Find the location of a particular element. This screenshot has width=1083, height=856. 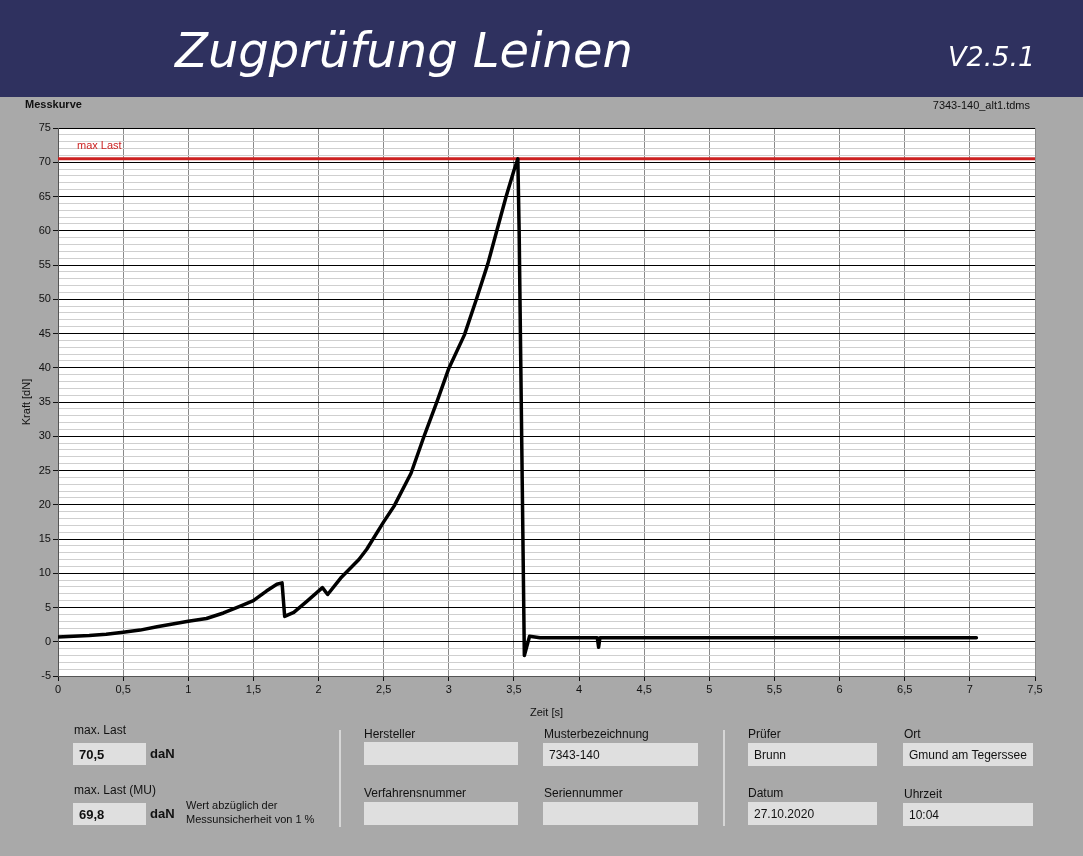

y-tick-label: 40 is located at coordinates (44, 366).